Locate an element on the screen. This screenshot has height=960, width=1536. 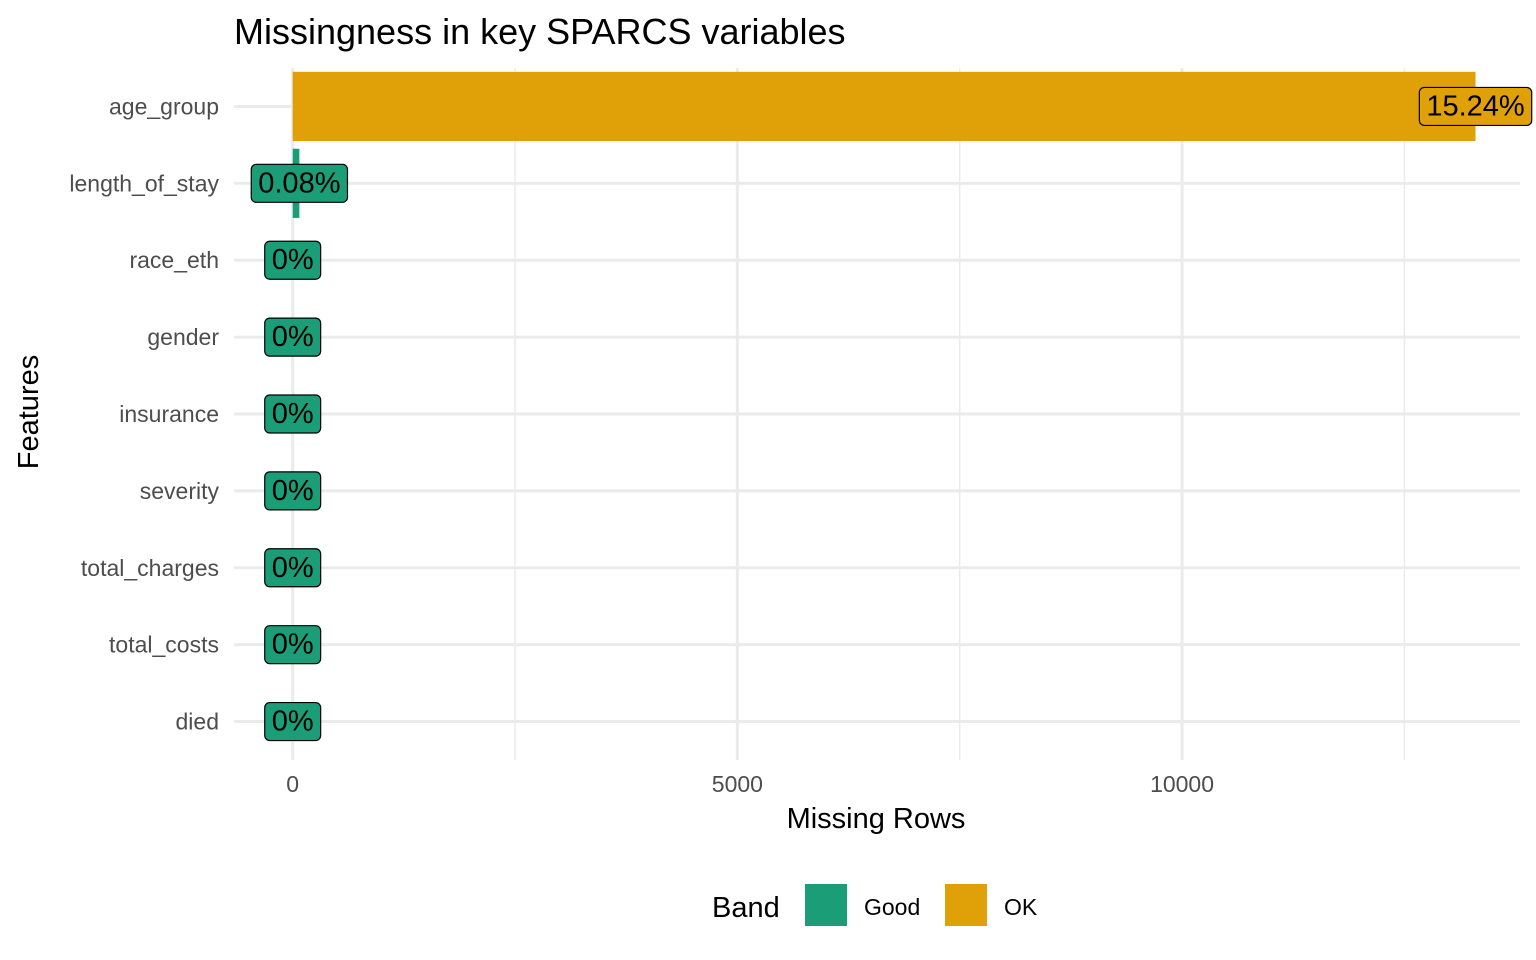
y-tick-label: age_group is located at coordinates (164, 106).